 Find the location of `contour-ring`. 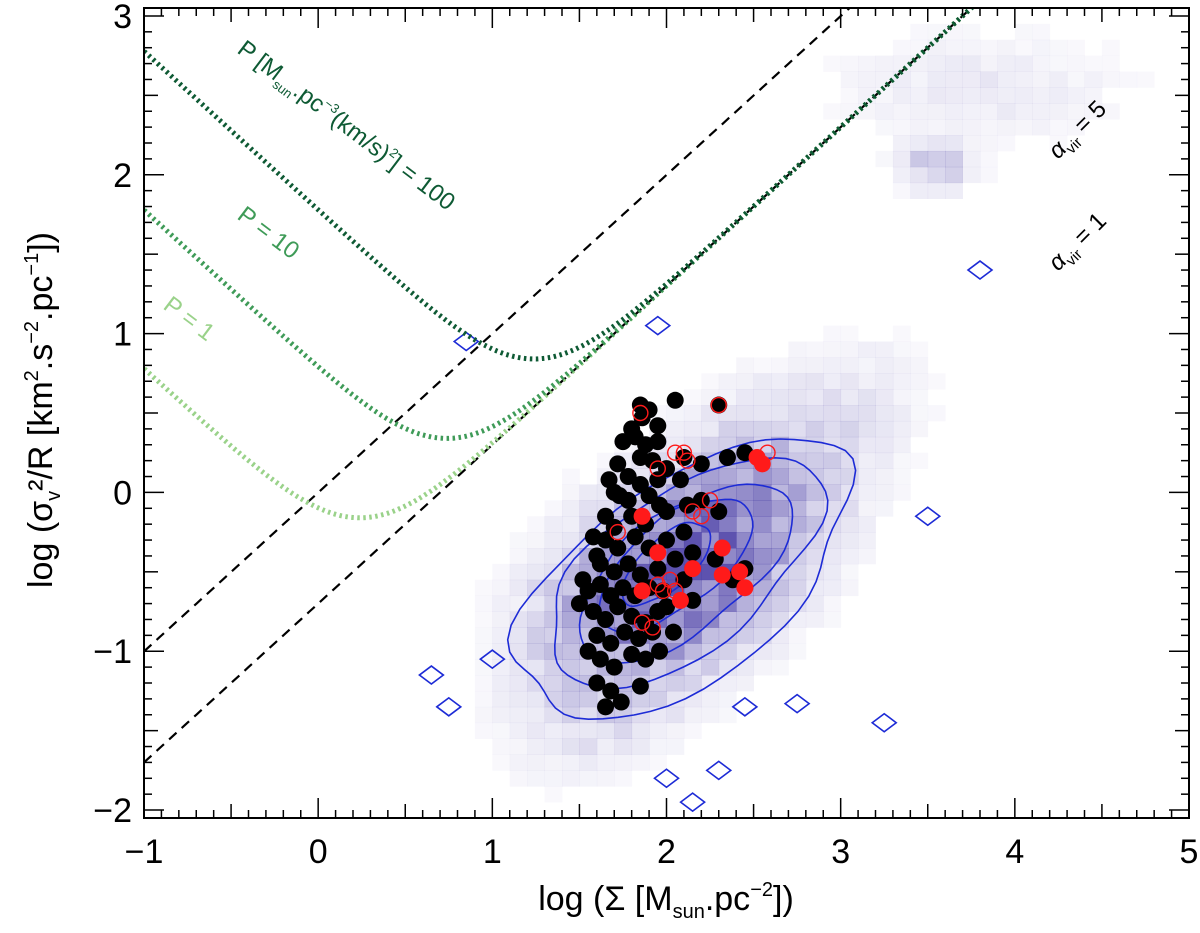

contour-ring is located at coordinates (666, 564).